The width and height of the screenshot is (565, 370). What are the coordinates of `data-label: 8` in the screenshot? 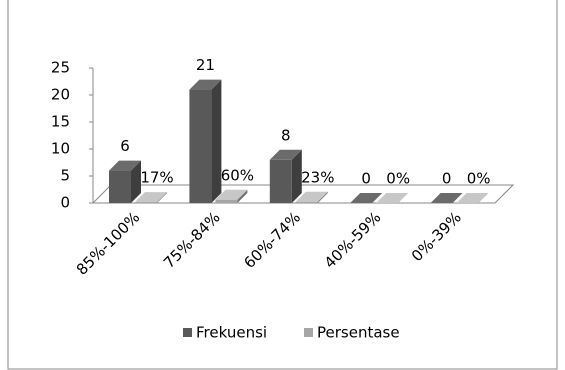 It's located at (286, 135).